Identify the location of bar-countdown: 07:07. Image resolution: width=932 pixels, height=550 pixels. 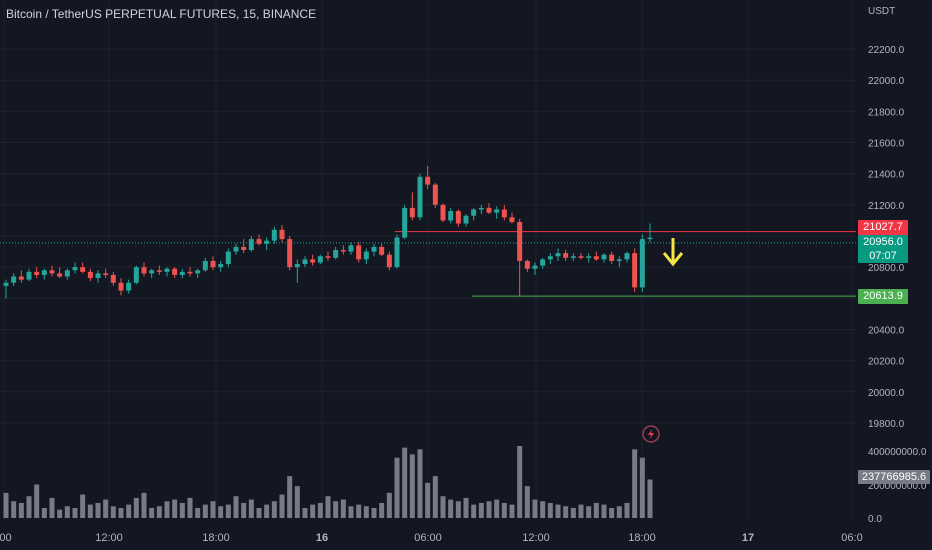
(883, 256).